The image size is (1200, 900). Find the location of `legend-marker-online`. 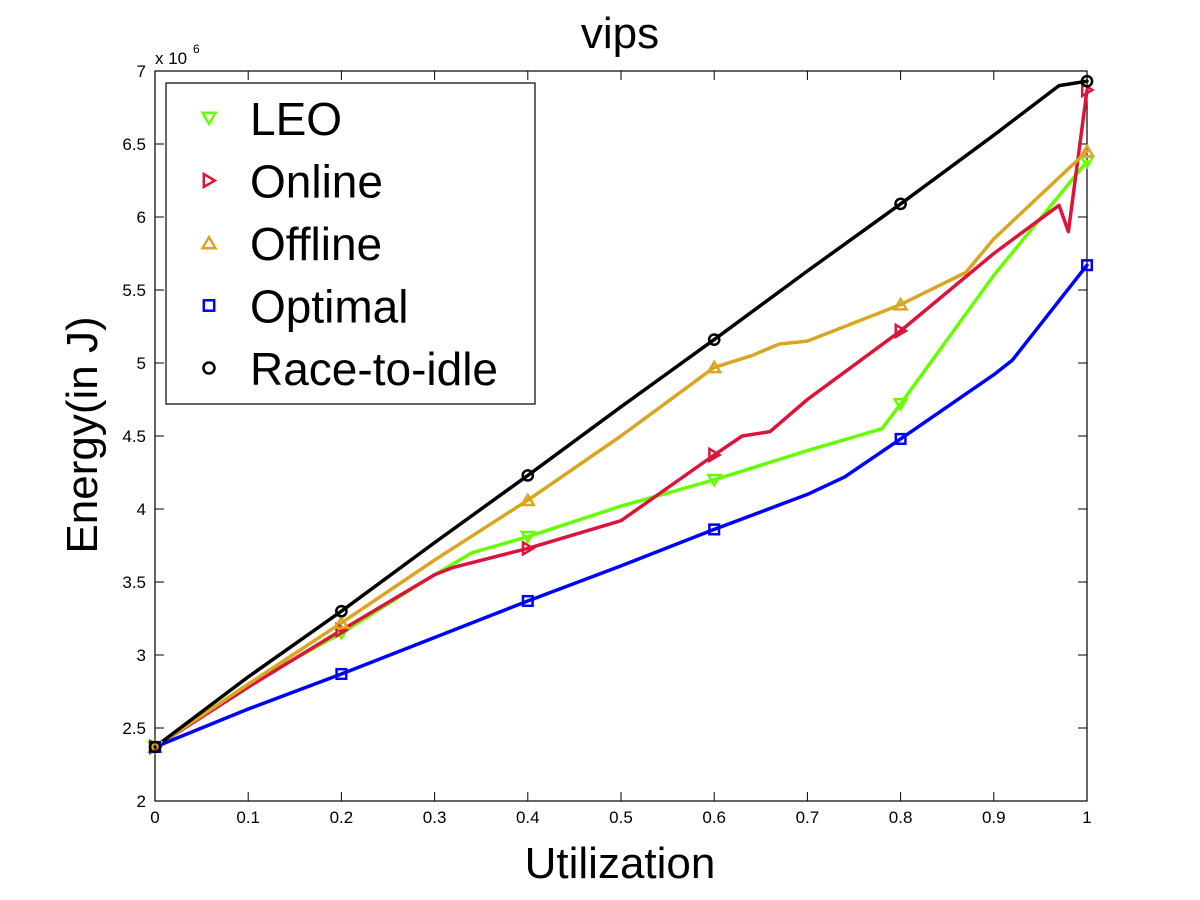

legend-marker-online is located at coordinates (210, 180).